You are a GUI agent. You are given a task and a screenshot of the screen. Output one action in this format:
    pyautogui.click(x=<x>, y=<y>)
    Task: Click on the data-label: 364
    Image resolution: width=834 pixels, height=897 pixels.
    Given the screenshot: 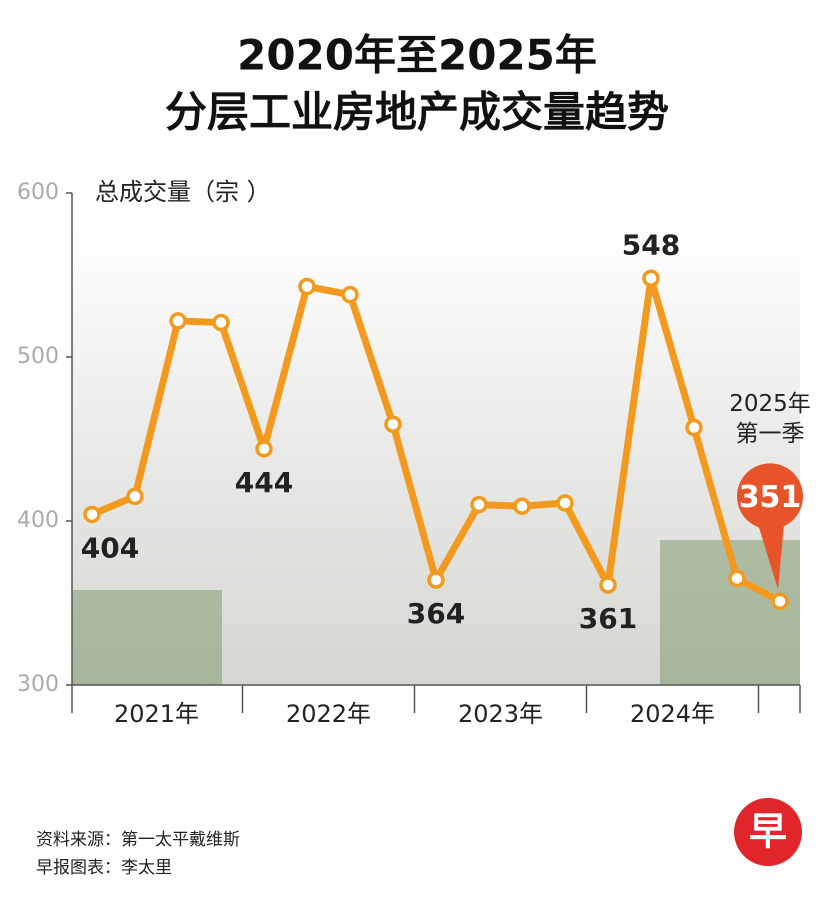 What is the action you would take?
    pyautogui.click(x=436, y=613)
    